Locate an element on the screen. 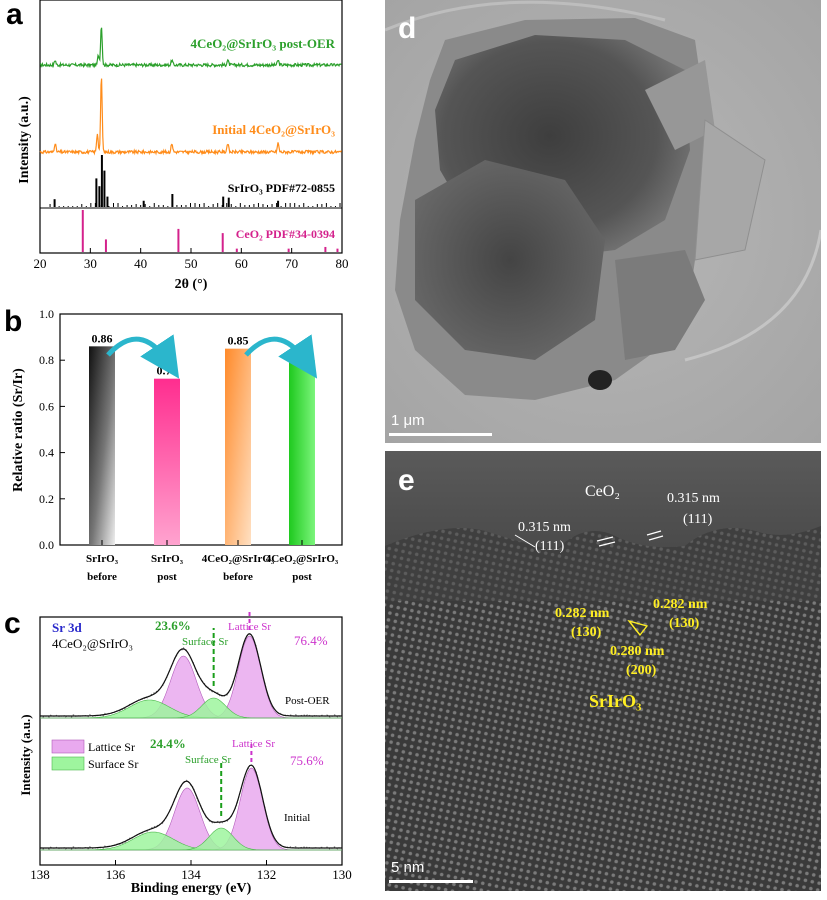  xps-top-surface-name: Surface Sr is located at coordinates (205, 642).